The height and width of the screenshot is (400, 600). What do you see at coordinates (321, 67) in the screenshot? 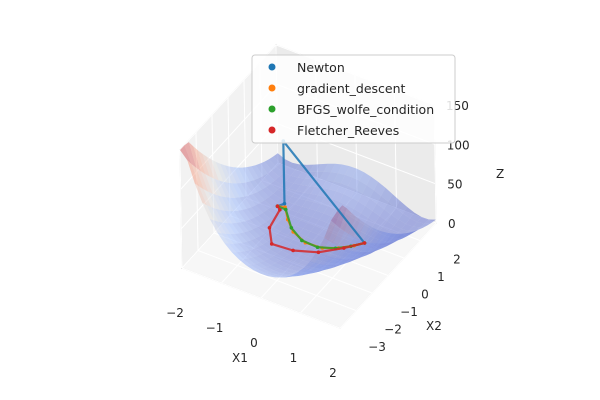
I see `legend-label-newton: Newton` at bounding box center [321, 67].